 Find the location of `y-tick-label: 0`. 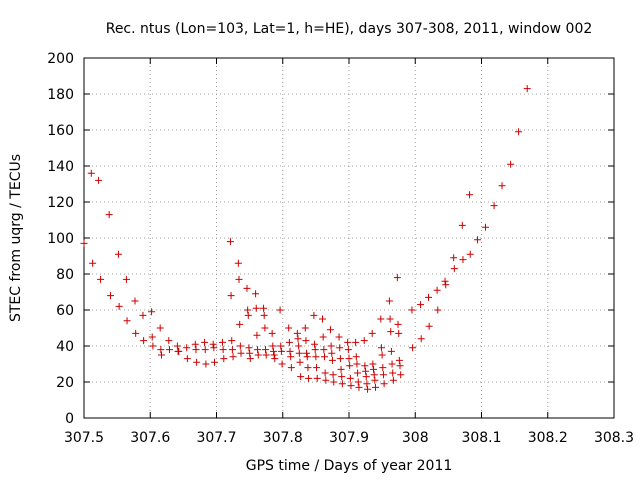

y-tick-label: 0 is located at coordinates (69, 419).